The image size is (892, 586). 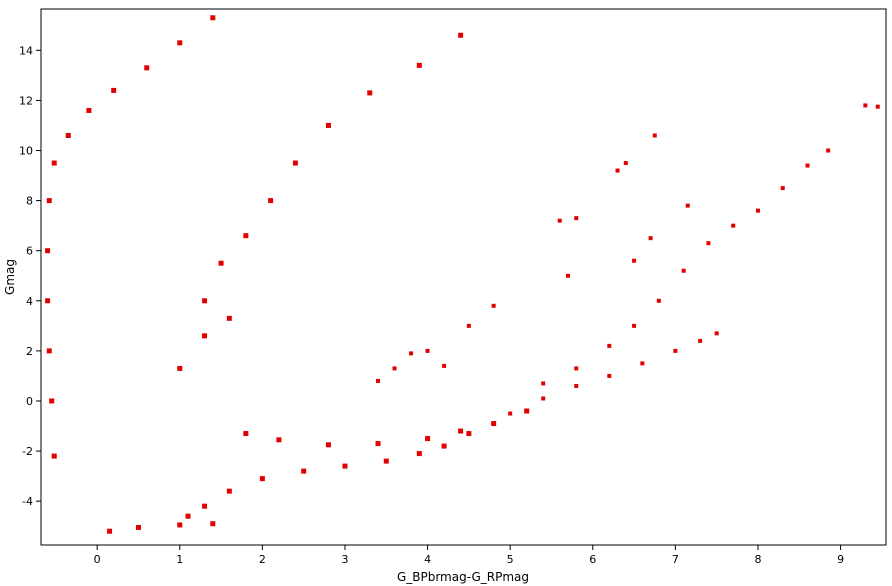 What do you see at coordinates (757, 559) in the screenshot?
I see `x-tick-label: 8` at bounding box center [757, 559].